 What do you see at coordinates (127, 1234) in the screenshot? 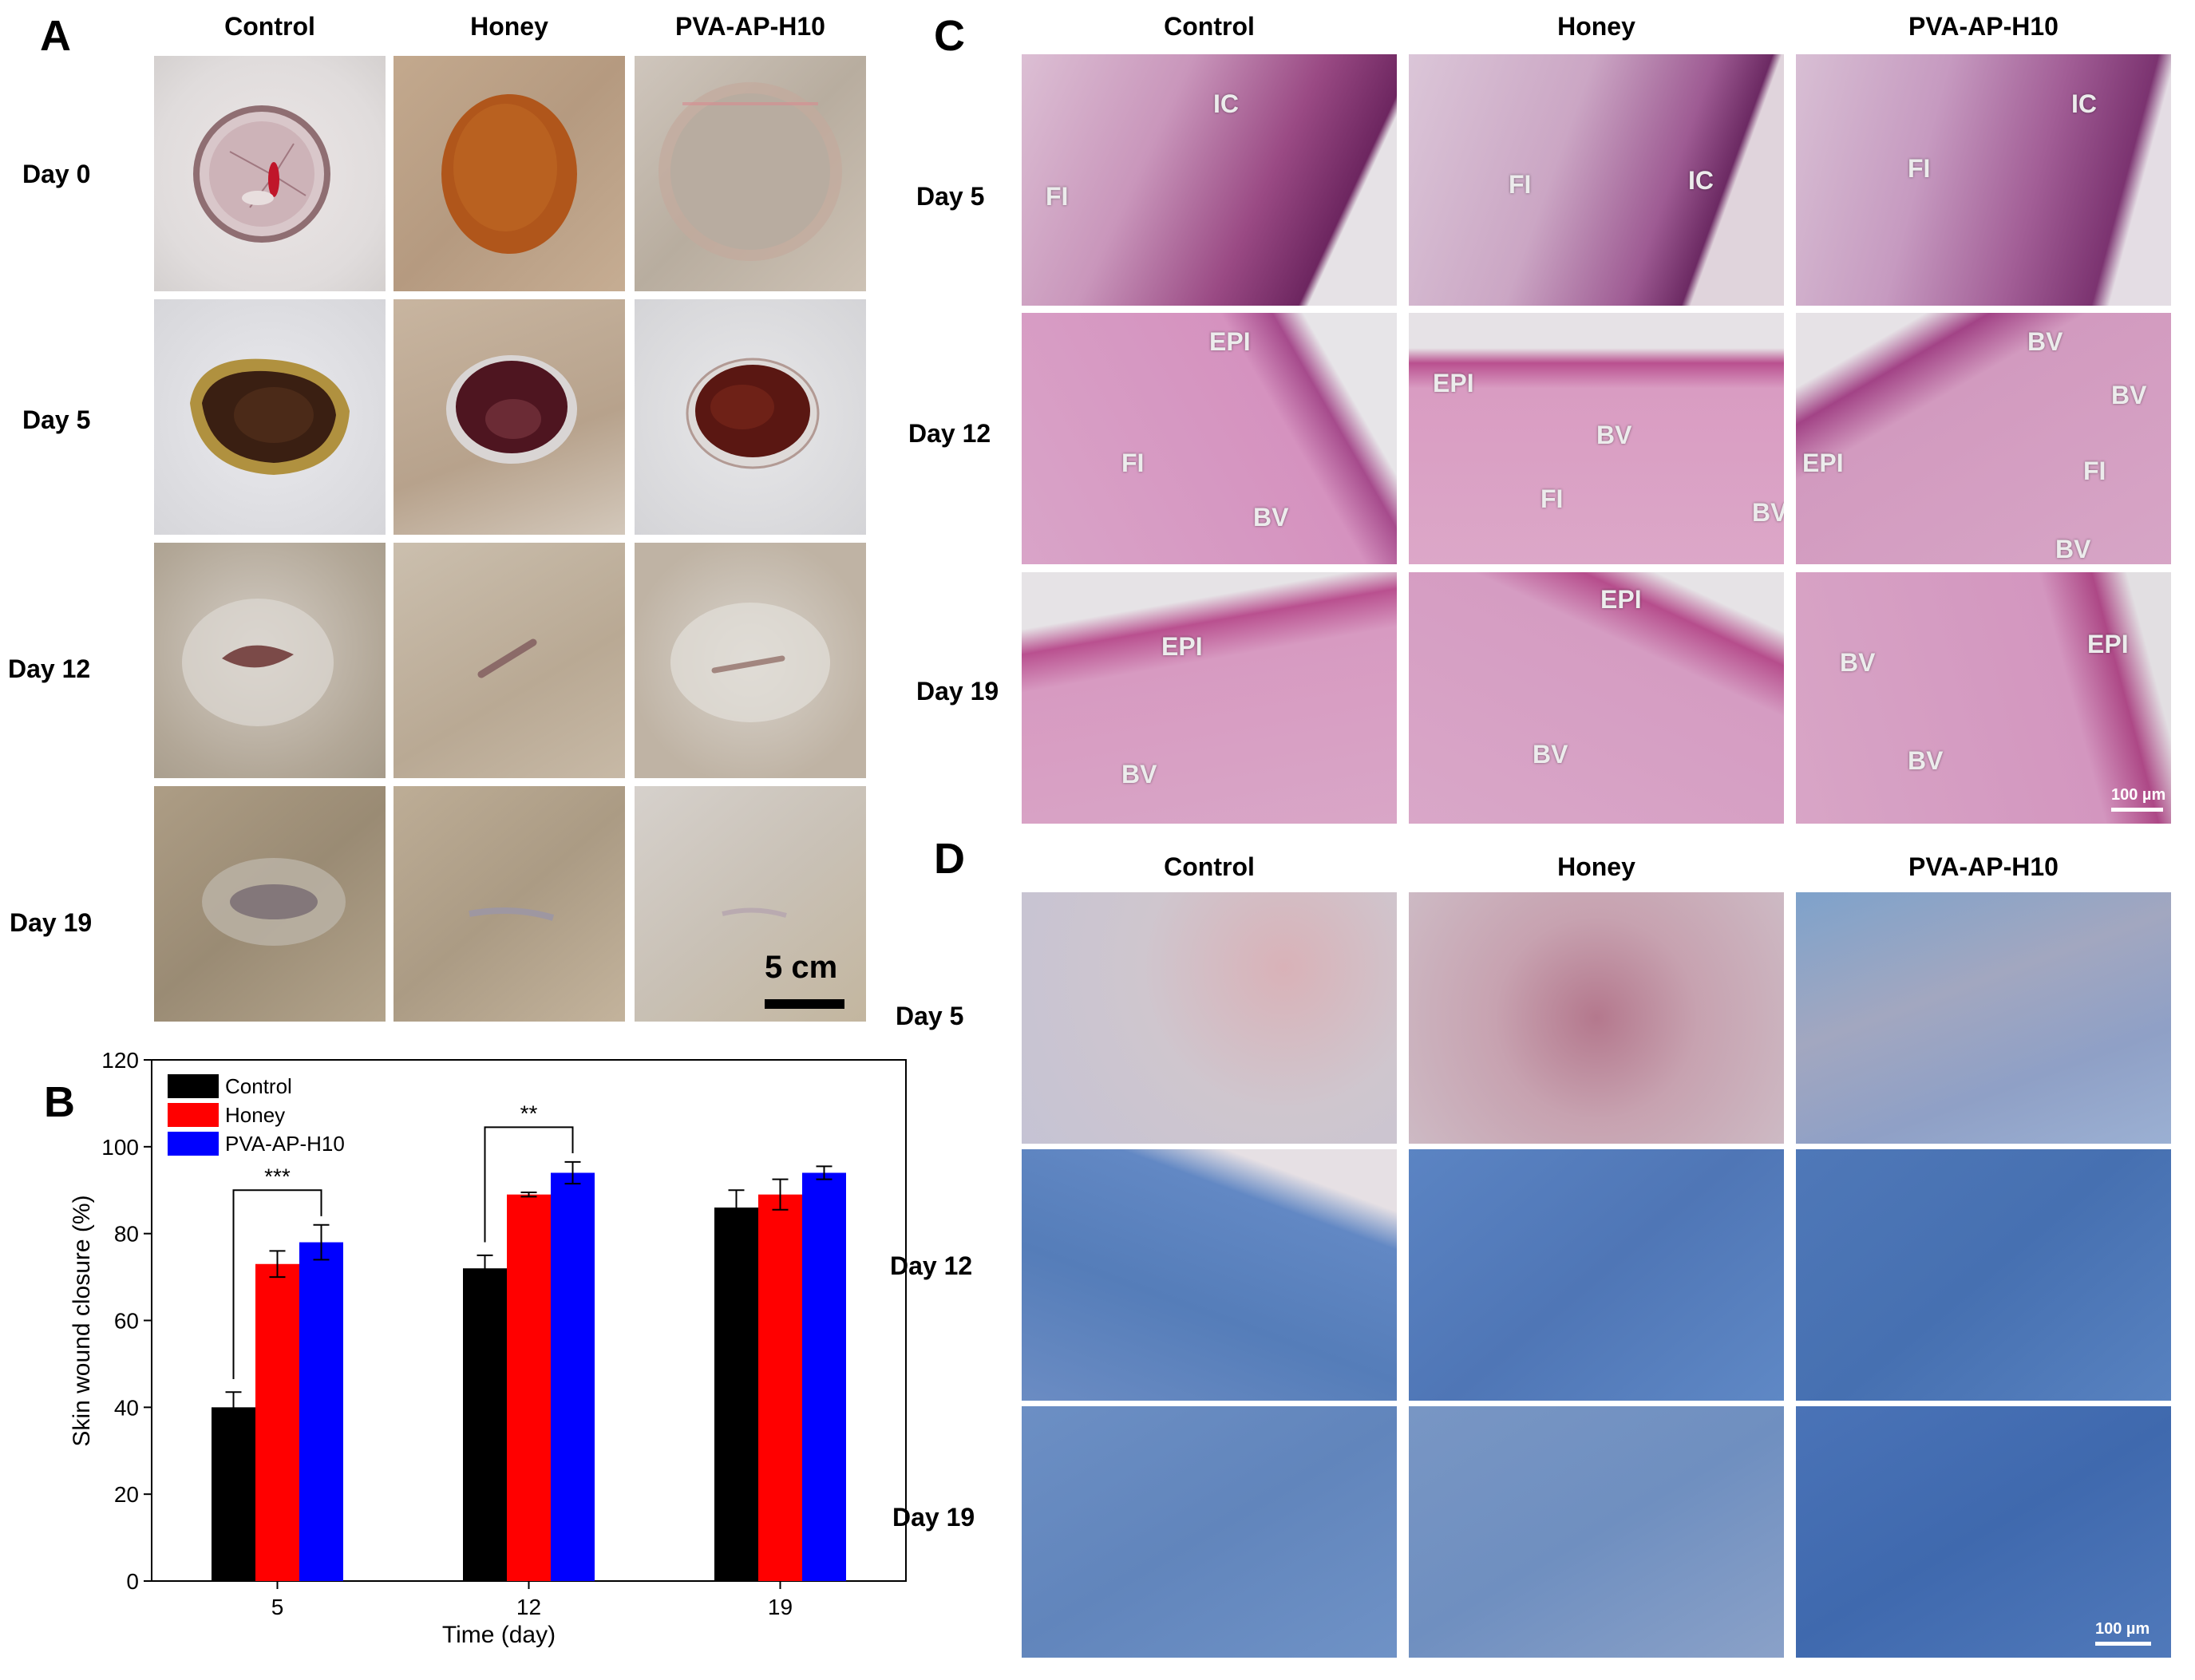
I see `y-tick-label: 80` at bounding box center [127, 1234].